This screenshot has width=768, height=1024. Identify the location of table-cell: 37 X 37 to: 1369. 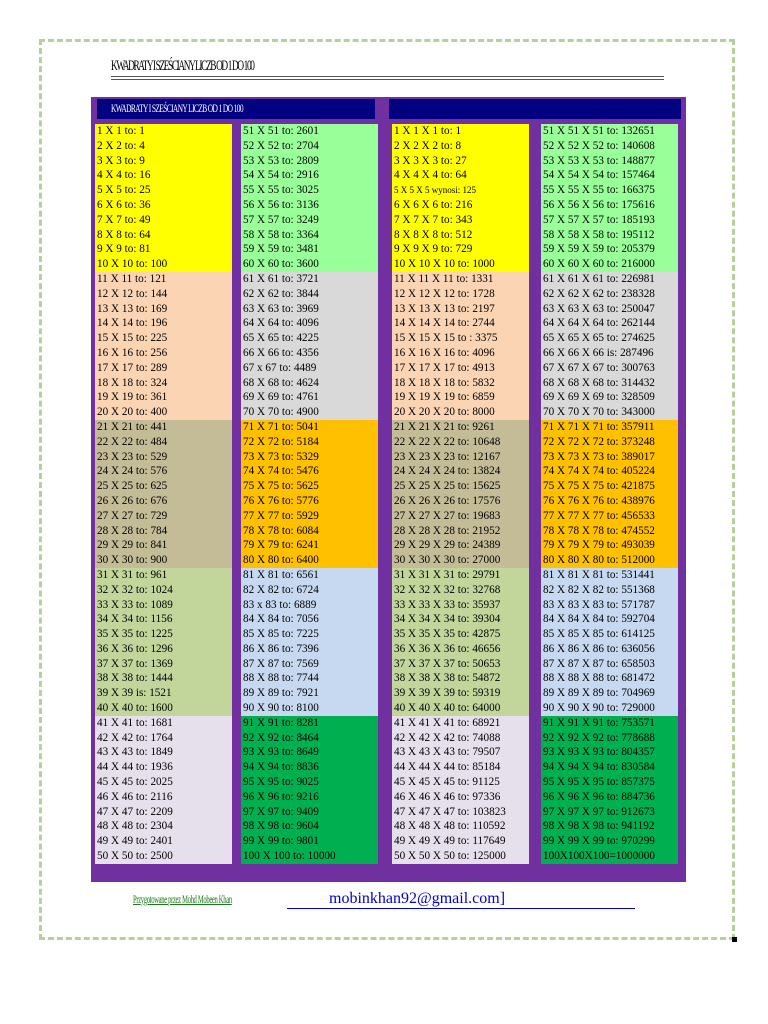
(163, 664).